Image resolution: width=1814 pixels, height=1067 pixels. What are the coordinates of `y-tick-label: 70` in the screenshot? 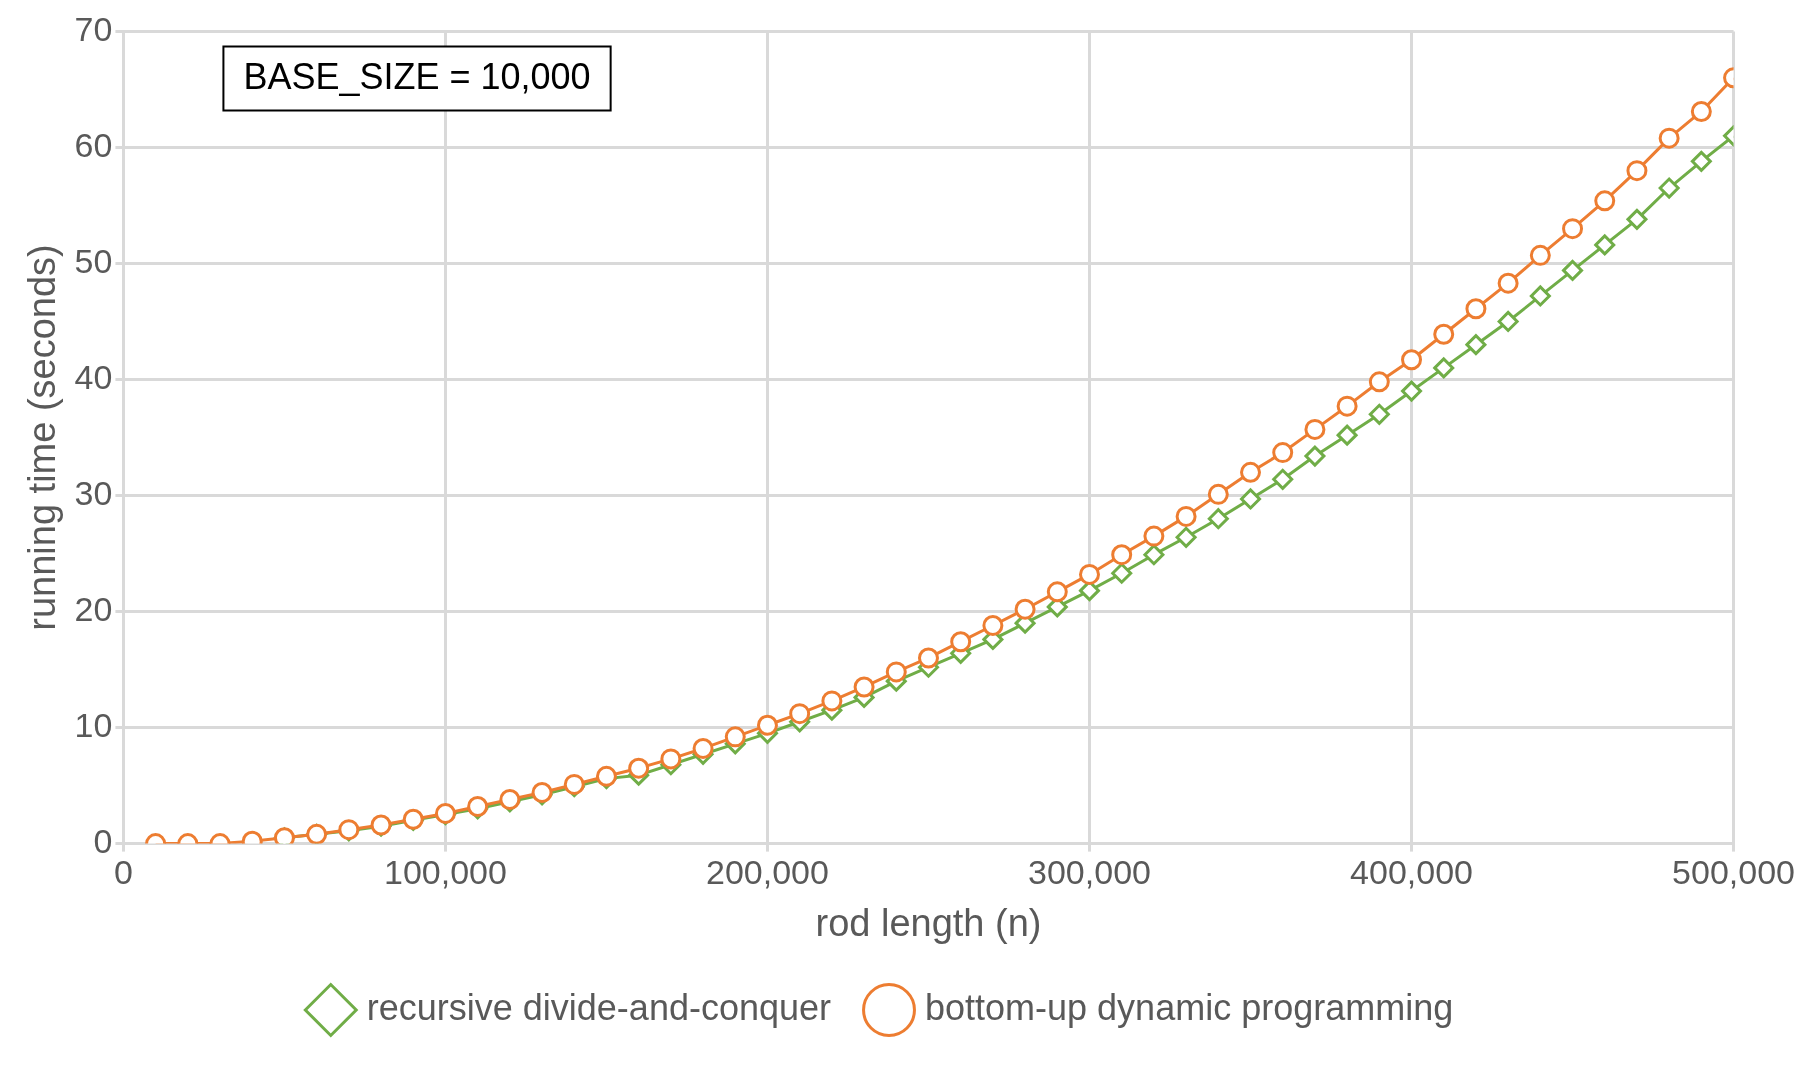 It's located at (93, 28).